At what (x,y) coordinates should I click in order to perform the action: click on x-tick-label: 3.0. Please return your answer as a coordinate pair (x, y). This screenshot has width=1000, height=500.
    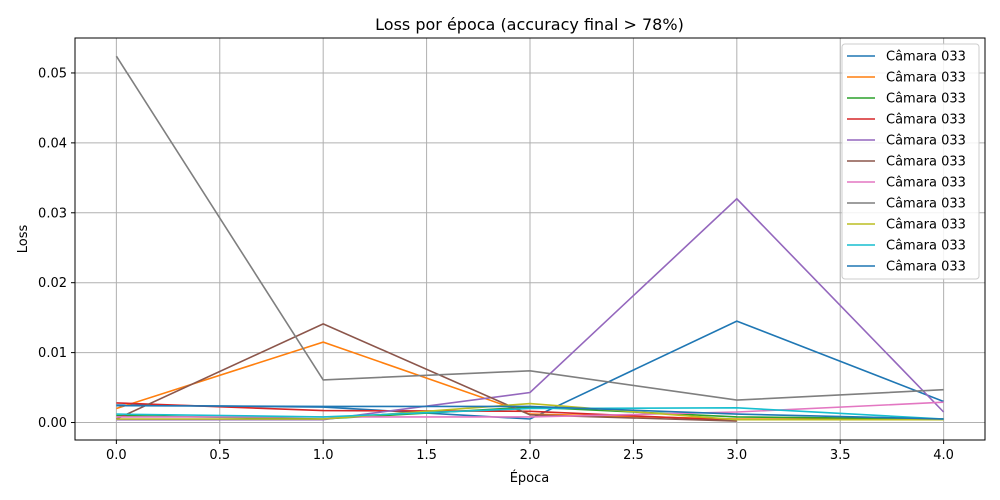
    Looking at the image, I should click on (736, 455).